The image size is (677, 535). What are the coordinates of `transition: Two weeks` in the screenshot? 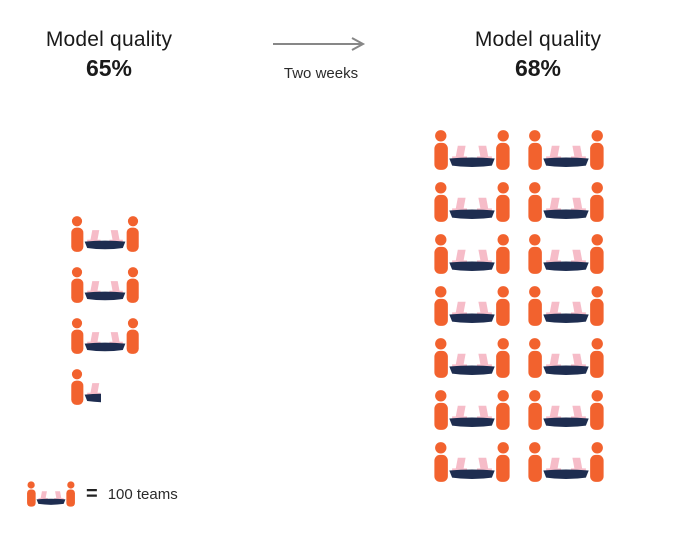 It's located at (321, 59).